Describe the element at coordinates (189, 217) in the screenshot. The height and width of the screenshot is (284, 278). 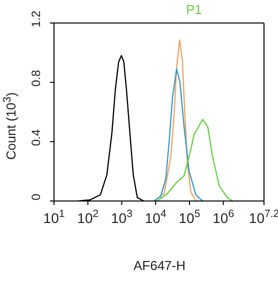
I see `x-tick-label: 10$^{5}$` at that location.